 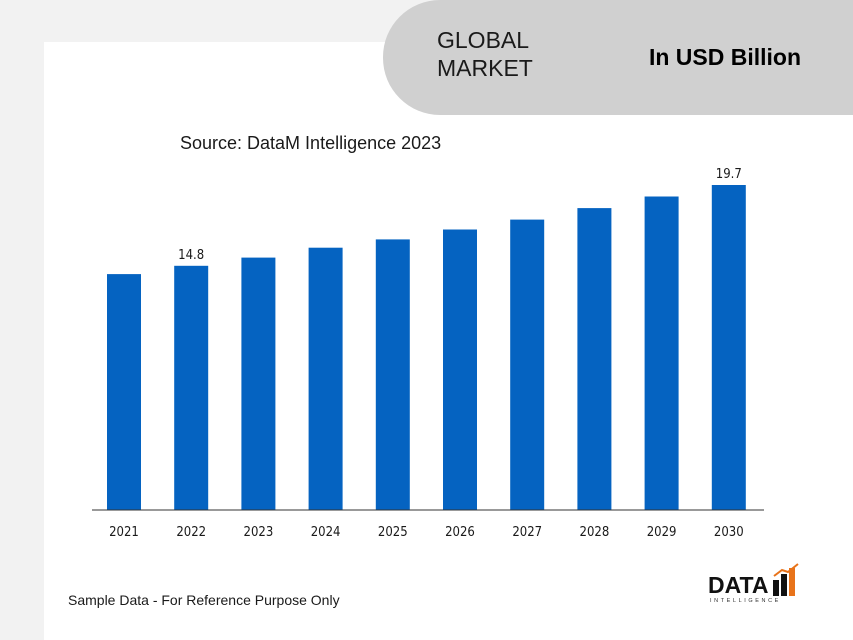 What do you see at coordinates (745, 601) in the screenshot?
I see `logo-subtext: INTELLIGENCE` at bounding box center [745, 601].